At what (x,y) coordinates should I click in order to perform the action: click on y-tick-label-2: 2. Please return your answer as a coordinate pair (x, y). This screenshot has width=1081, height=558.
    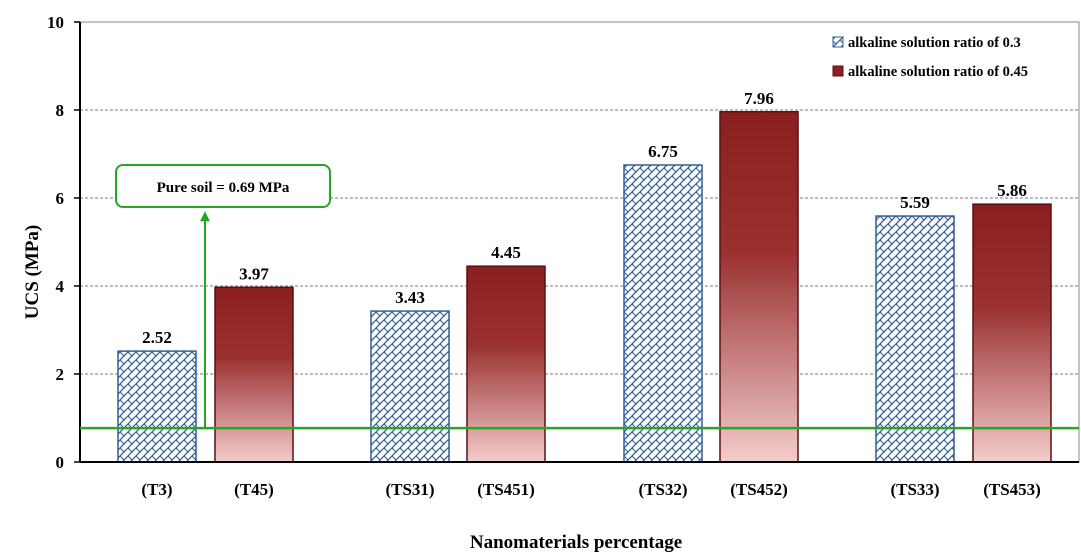
    Looking at the image, I should click on (60, 374).